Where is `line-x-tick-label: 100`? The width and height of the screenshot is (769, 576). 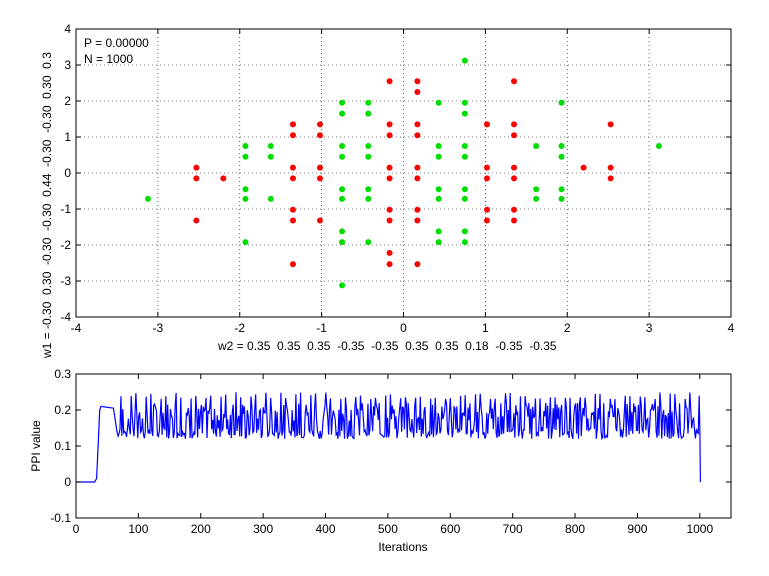 line-x-tick-label: 100 is located at coordinates (138, 529).